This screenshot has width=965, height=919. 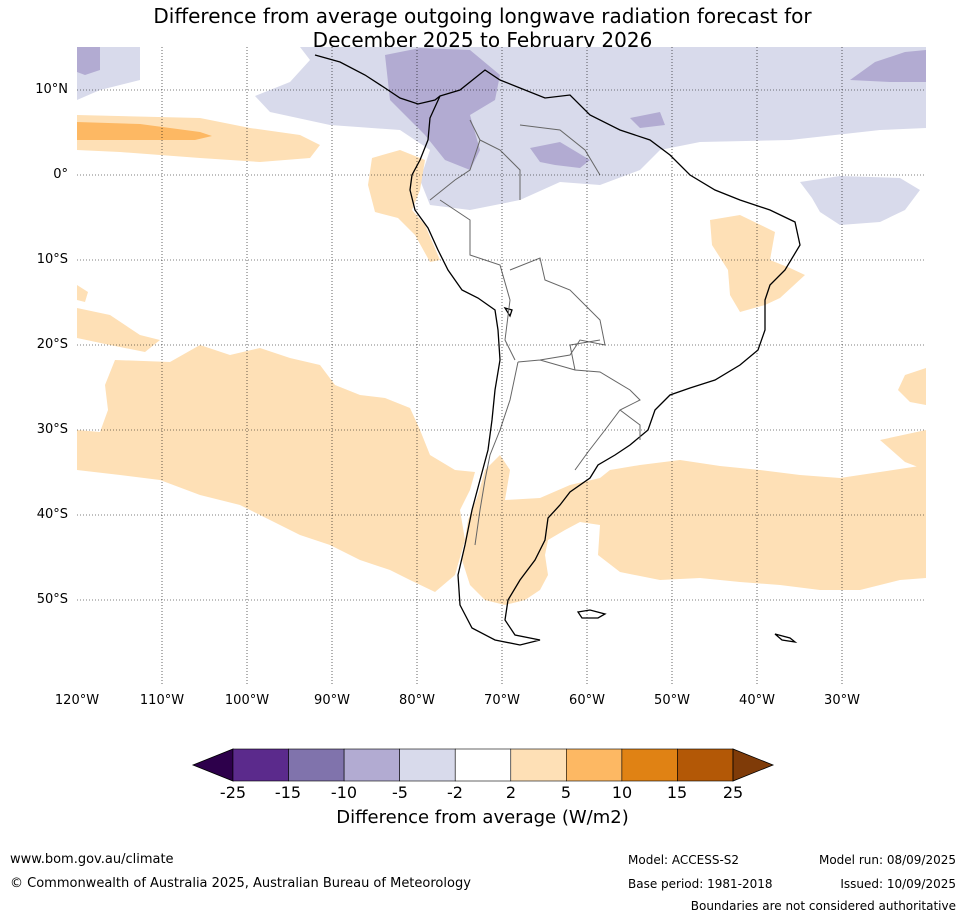 I want to click on lat-label-10n: 10°N, so click(x=51, y=89).